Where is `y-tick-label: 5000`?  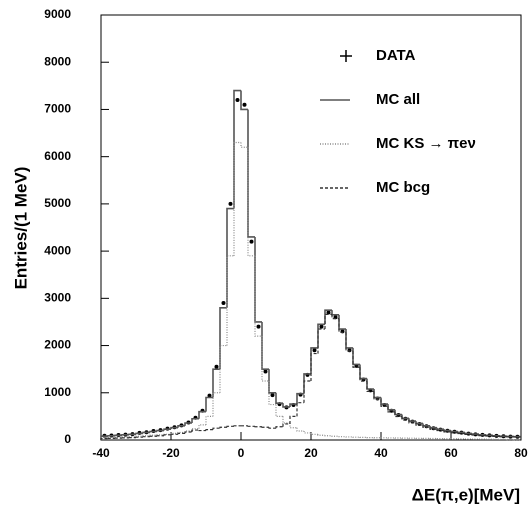 y-tick-label: 5000 is located at coordinates (57, 203).